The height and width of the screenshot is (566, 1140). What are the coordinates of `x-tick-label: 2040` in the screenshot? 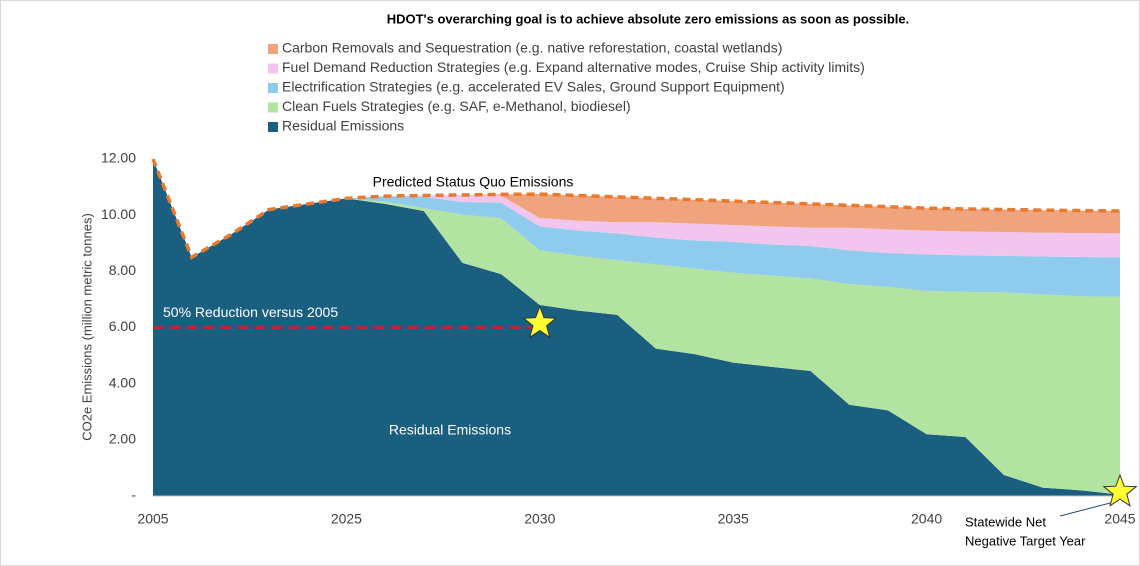 It's located at (926, 519).